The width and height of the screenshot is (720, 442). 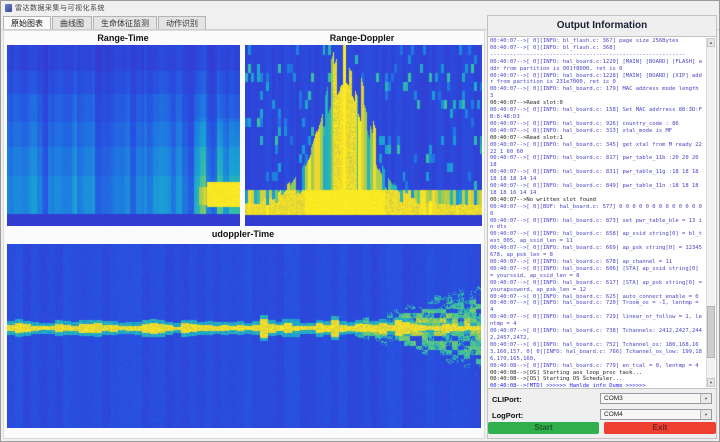 I want to click on range-doppler-heatmap, so click(x=363, y=135).